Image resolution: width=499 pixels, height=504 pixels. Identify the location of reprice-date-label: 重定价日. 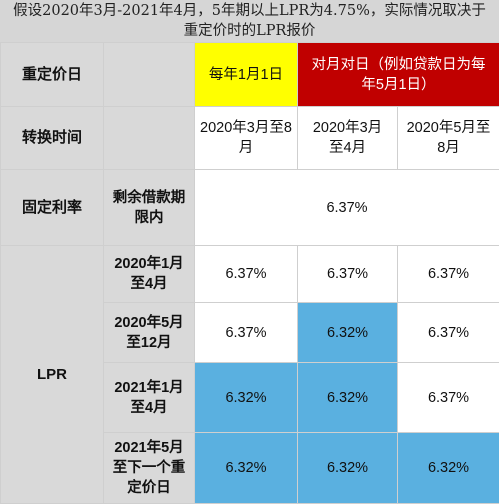
(52, 74).